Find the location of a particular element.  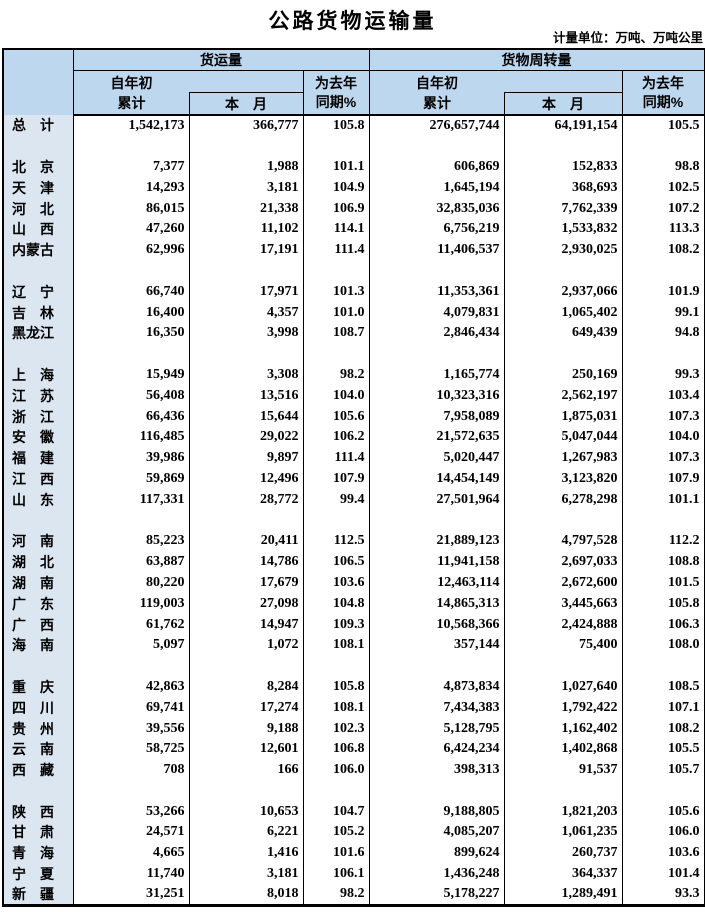

value-cell: 2,937,066 is located at coordinates (563, 292).